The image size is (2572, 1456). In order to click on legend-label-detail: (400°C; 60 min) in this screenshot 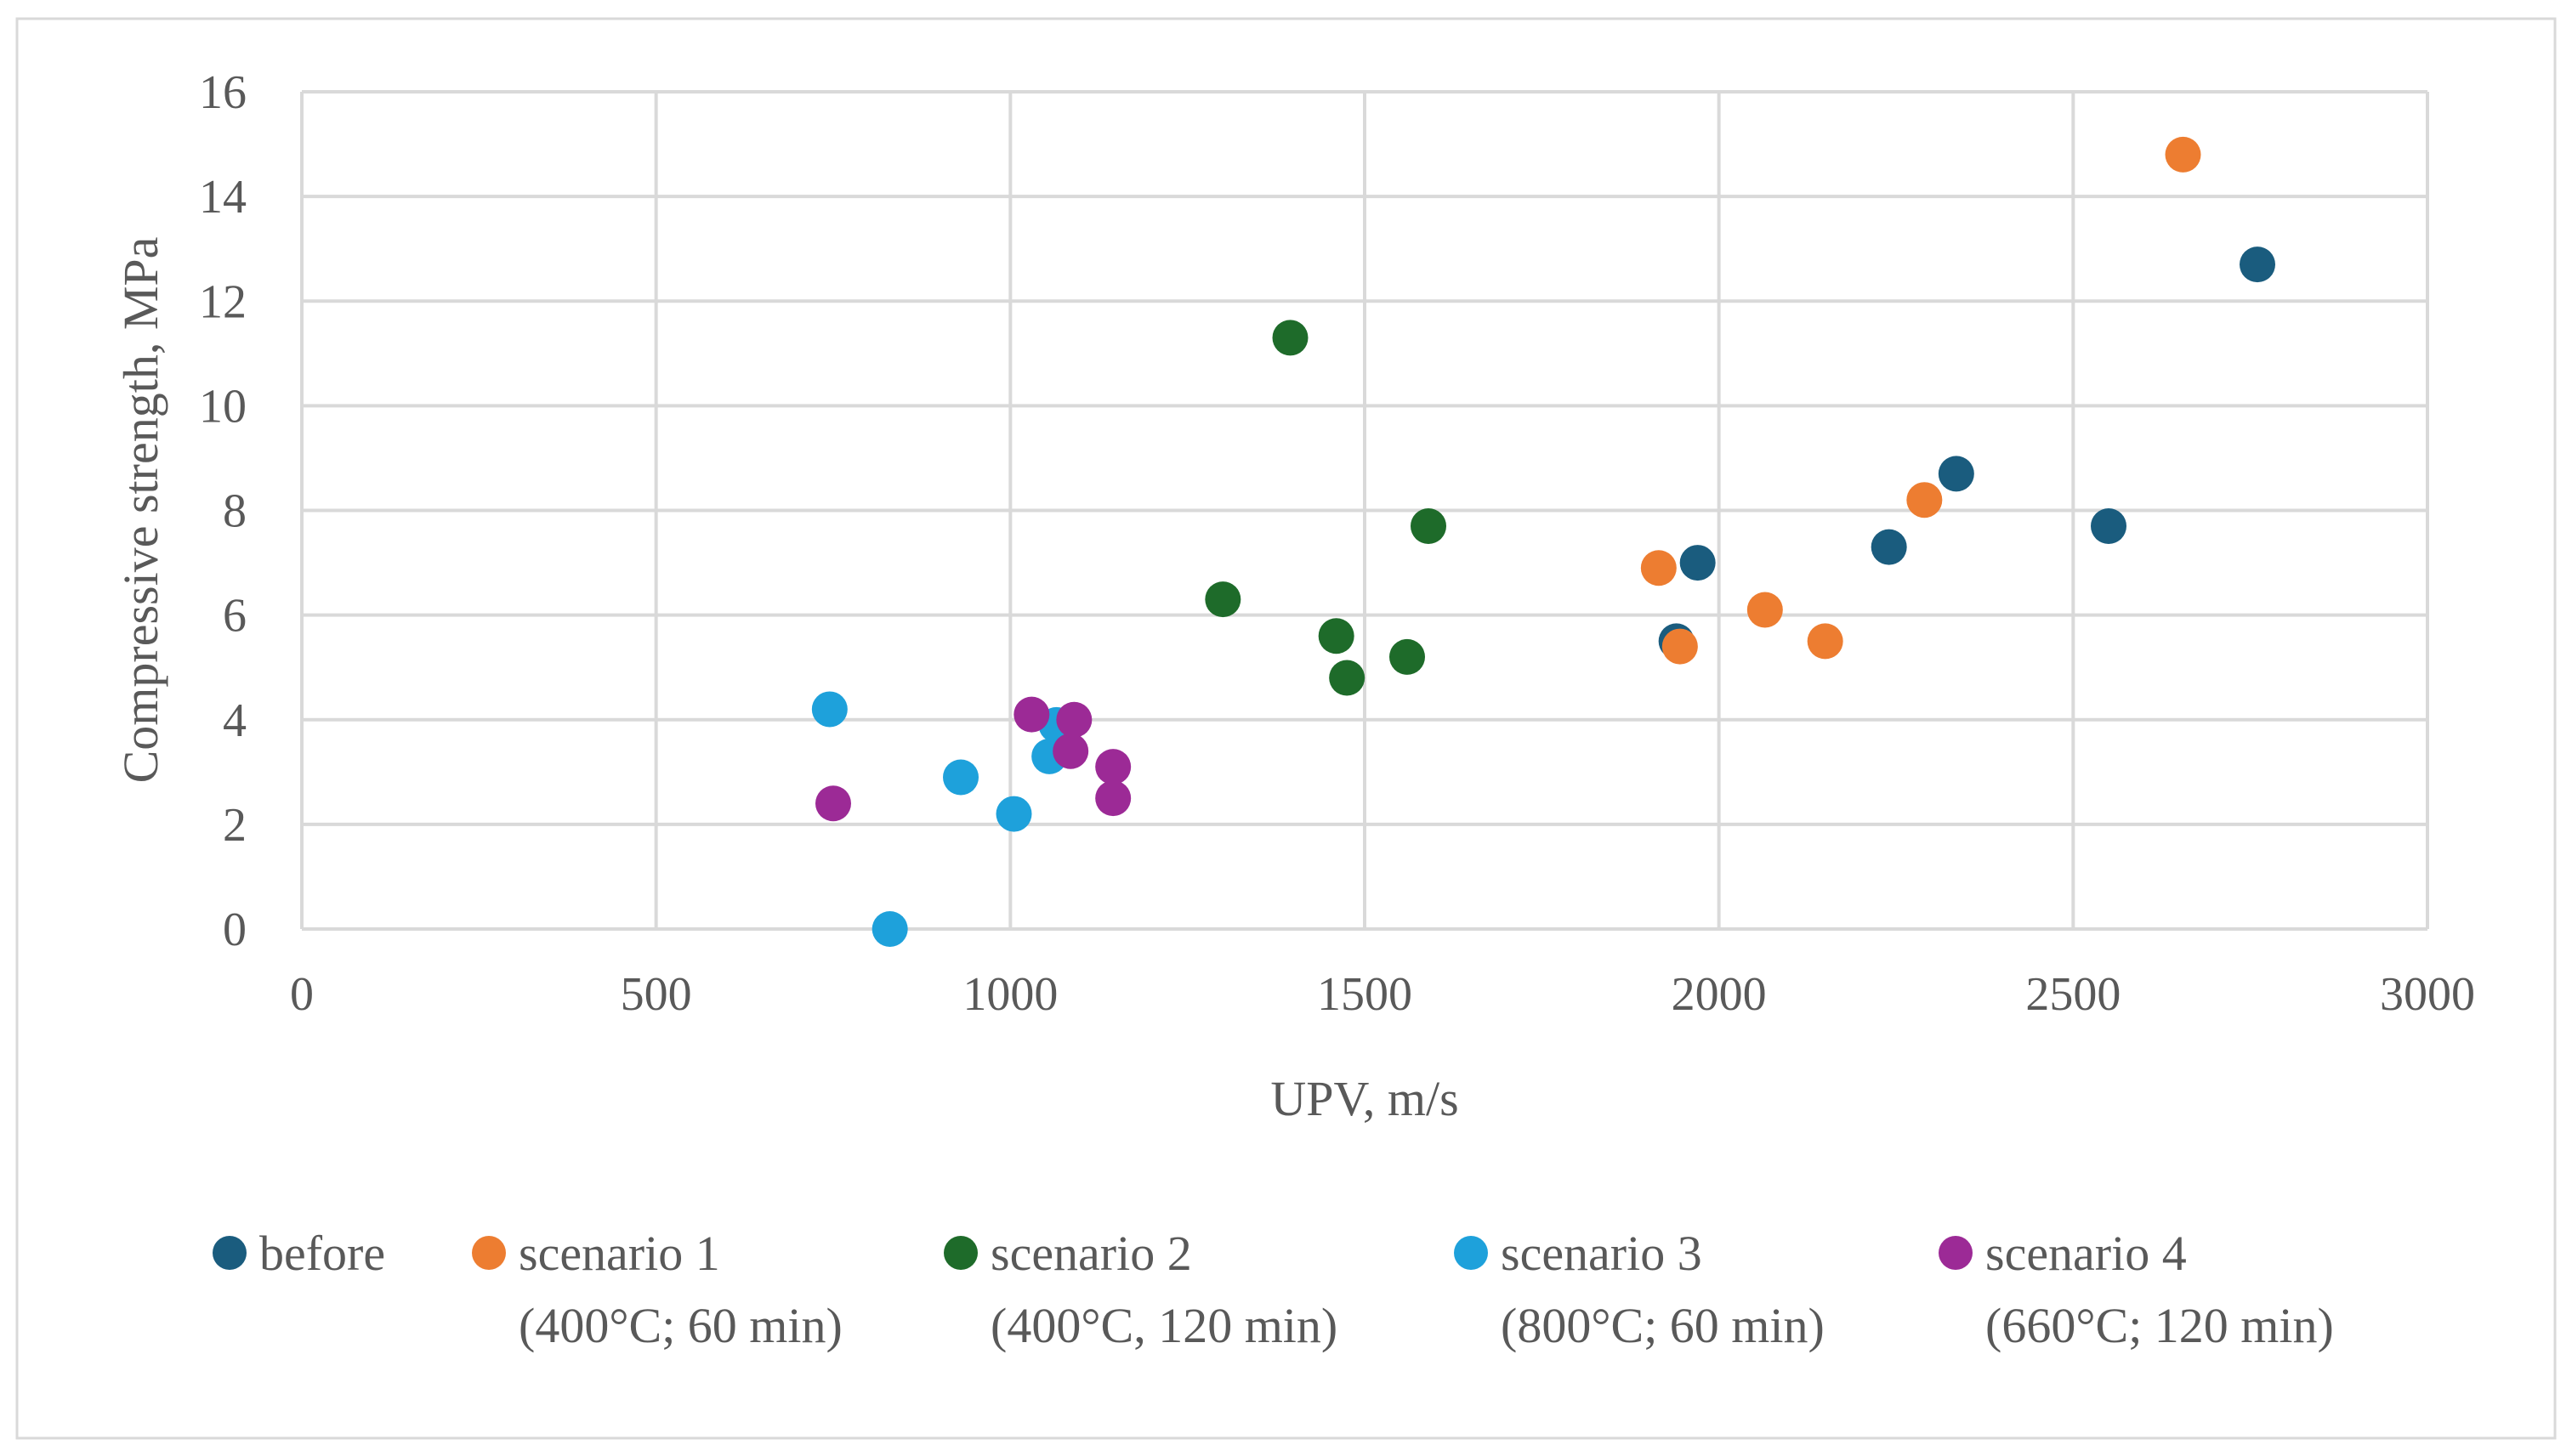, I will do `click(681, 1325)`.